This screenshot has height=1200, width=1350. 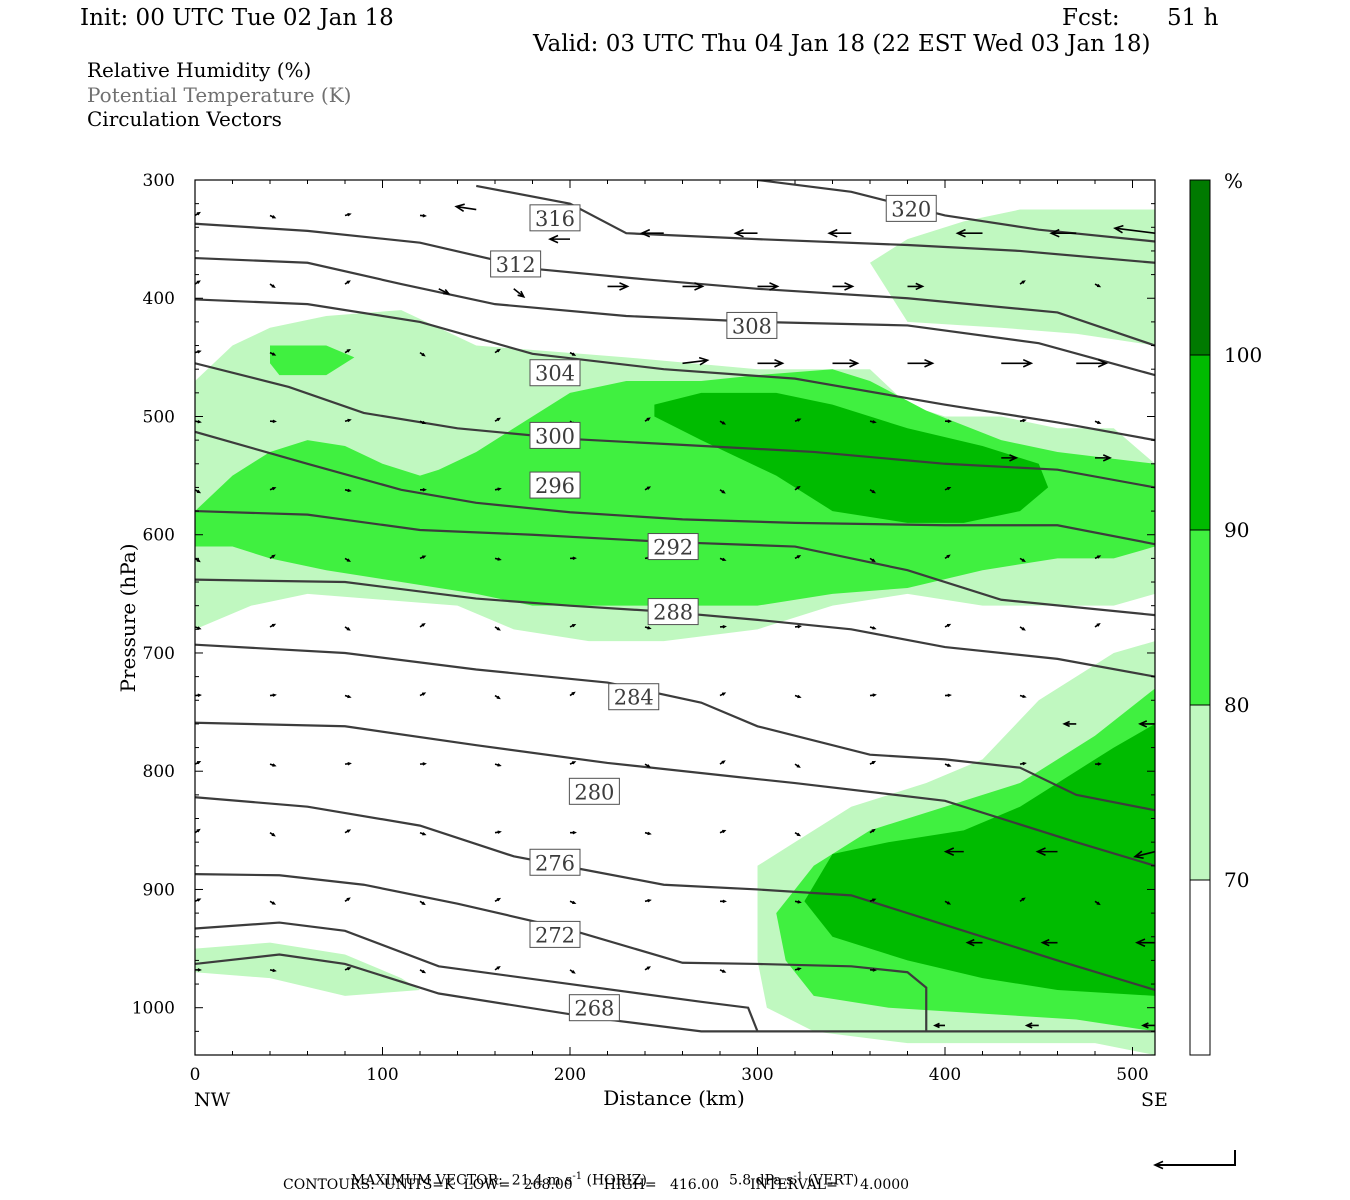 I want to click on x-tick-label: 200, so click(x=570, y=1075).